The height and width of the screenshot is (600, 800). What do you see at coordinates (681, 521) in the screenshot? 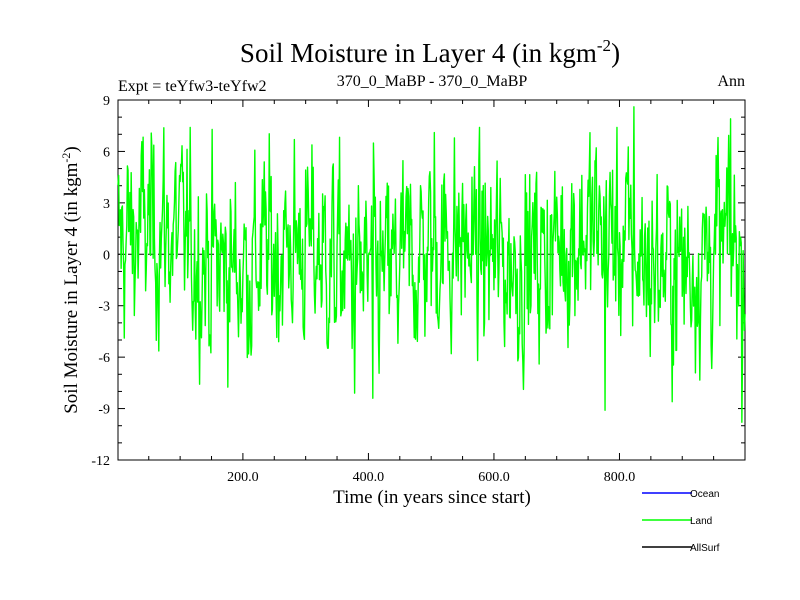
I see `legend: Ocean Land AllSurf` at bounding box center [681, 521].